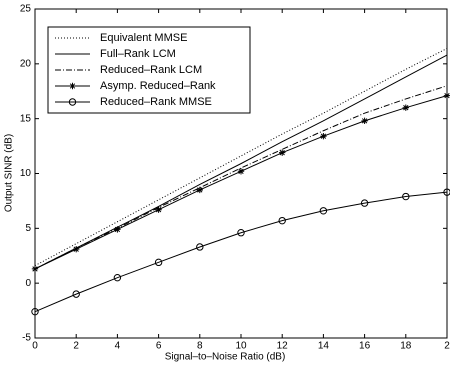  What do you see at coordinates (365, 346) in the screenshot?
I see `x-tick-label: 16` at bounding box center [365, 346].